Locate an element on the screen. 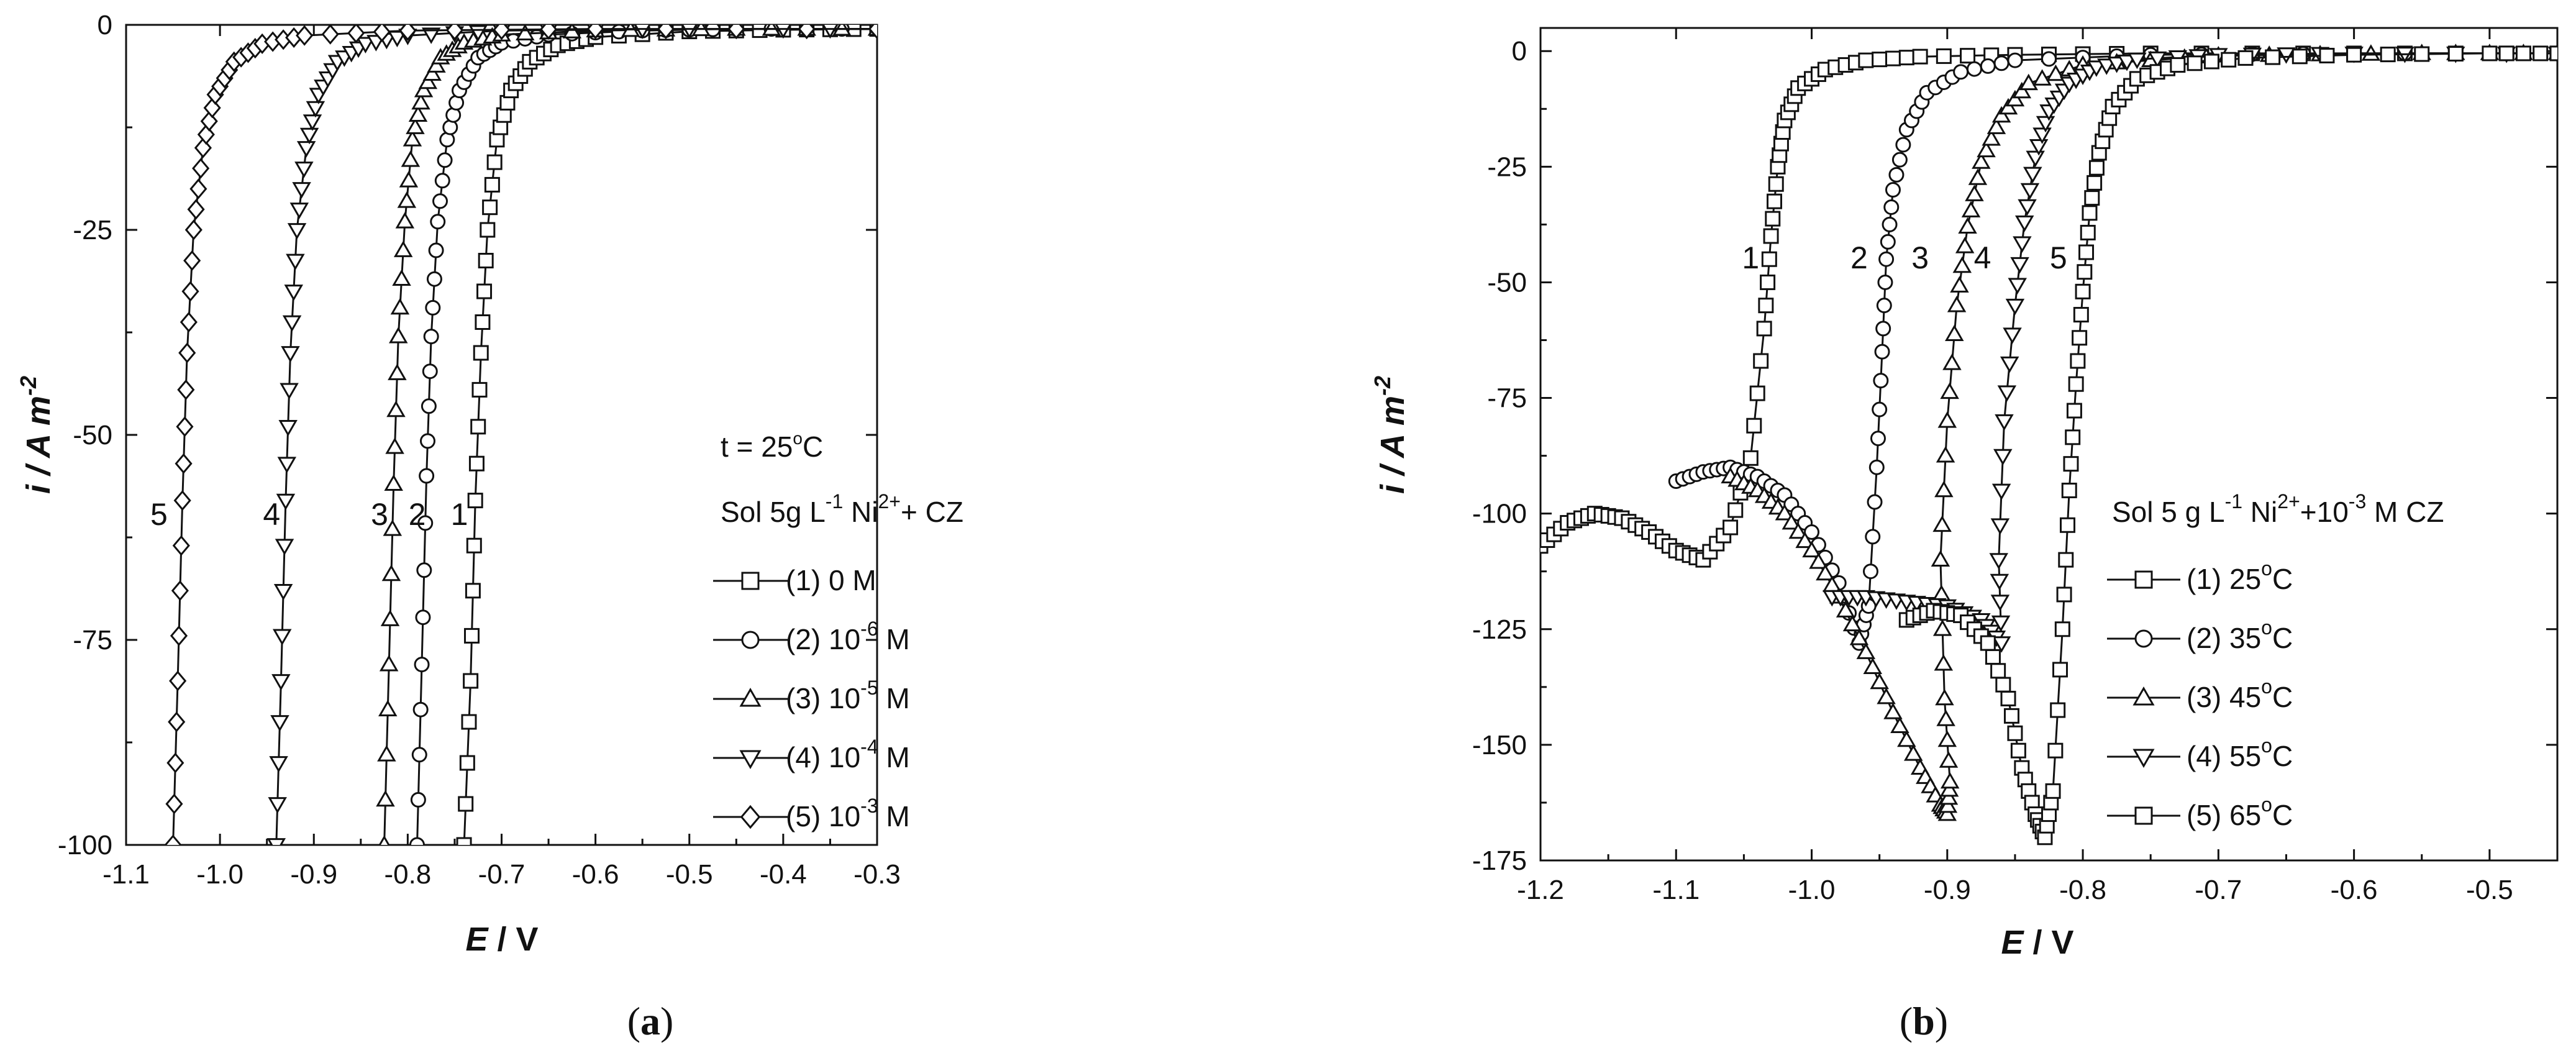 The height and width of the screenshot is (1058, 2576). y-tick-label: -75 is located at coordinates (1507, 398).